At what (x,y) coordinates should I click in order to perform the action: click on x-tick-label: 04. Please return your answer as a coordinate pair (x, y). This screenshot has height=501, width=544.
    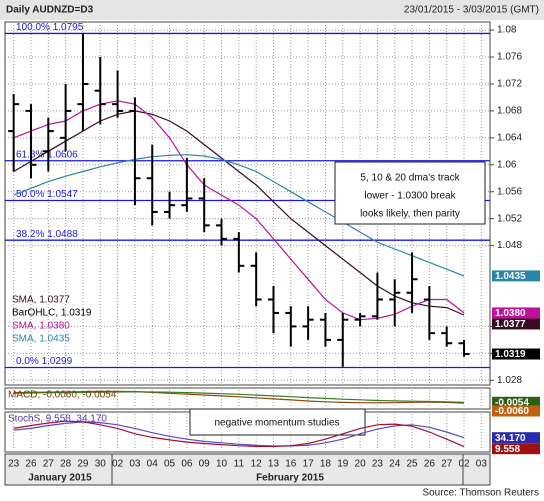
    Looking at the image, I should click on (153, 464).